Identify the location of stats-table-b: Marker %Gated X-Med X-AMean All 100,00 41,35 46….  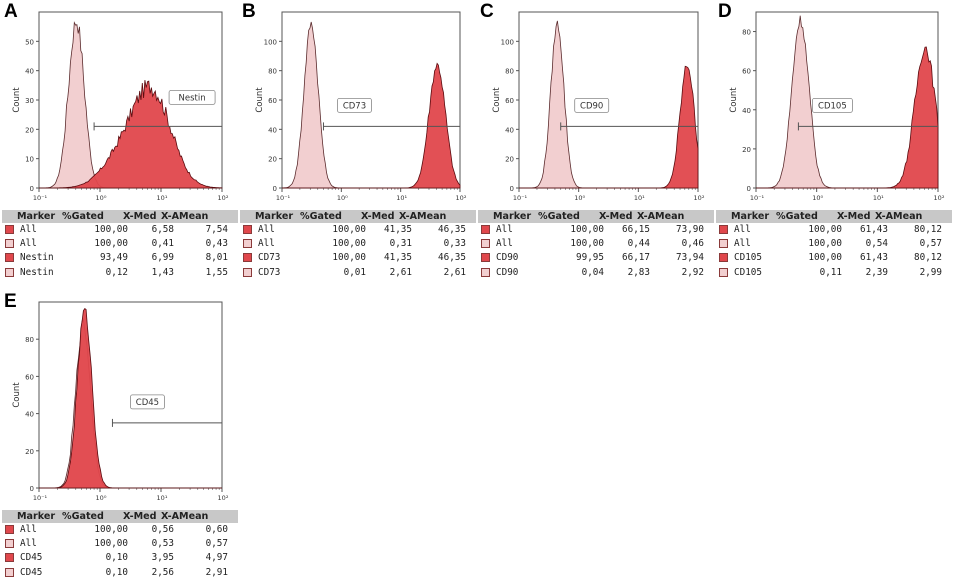
(358, 245).